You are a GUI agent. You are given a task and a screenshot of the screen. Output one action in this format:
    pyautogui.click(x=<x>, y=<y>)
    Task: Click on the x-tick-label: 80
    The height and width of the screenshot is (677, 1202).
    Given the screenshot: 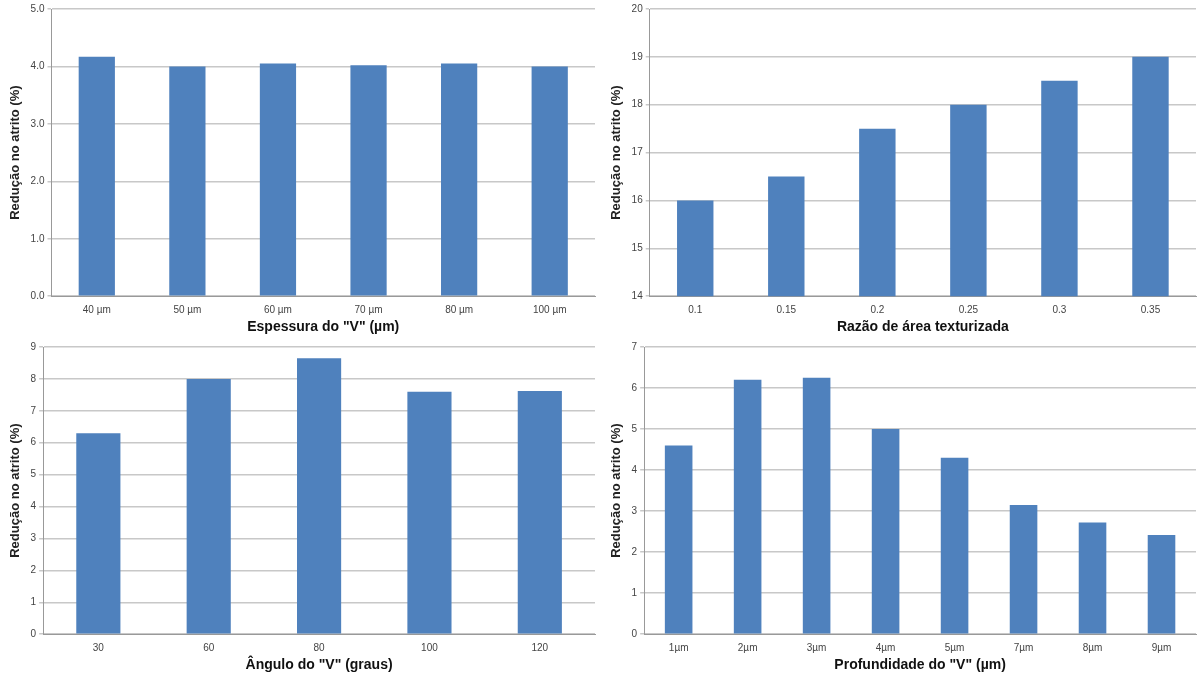 What is the action you would take?
    pyautogui.click(x=319, y=647)
    